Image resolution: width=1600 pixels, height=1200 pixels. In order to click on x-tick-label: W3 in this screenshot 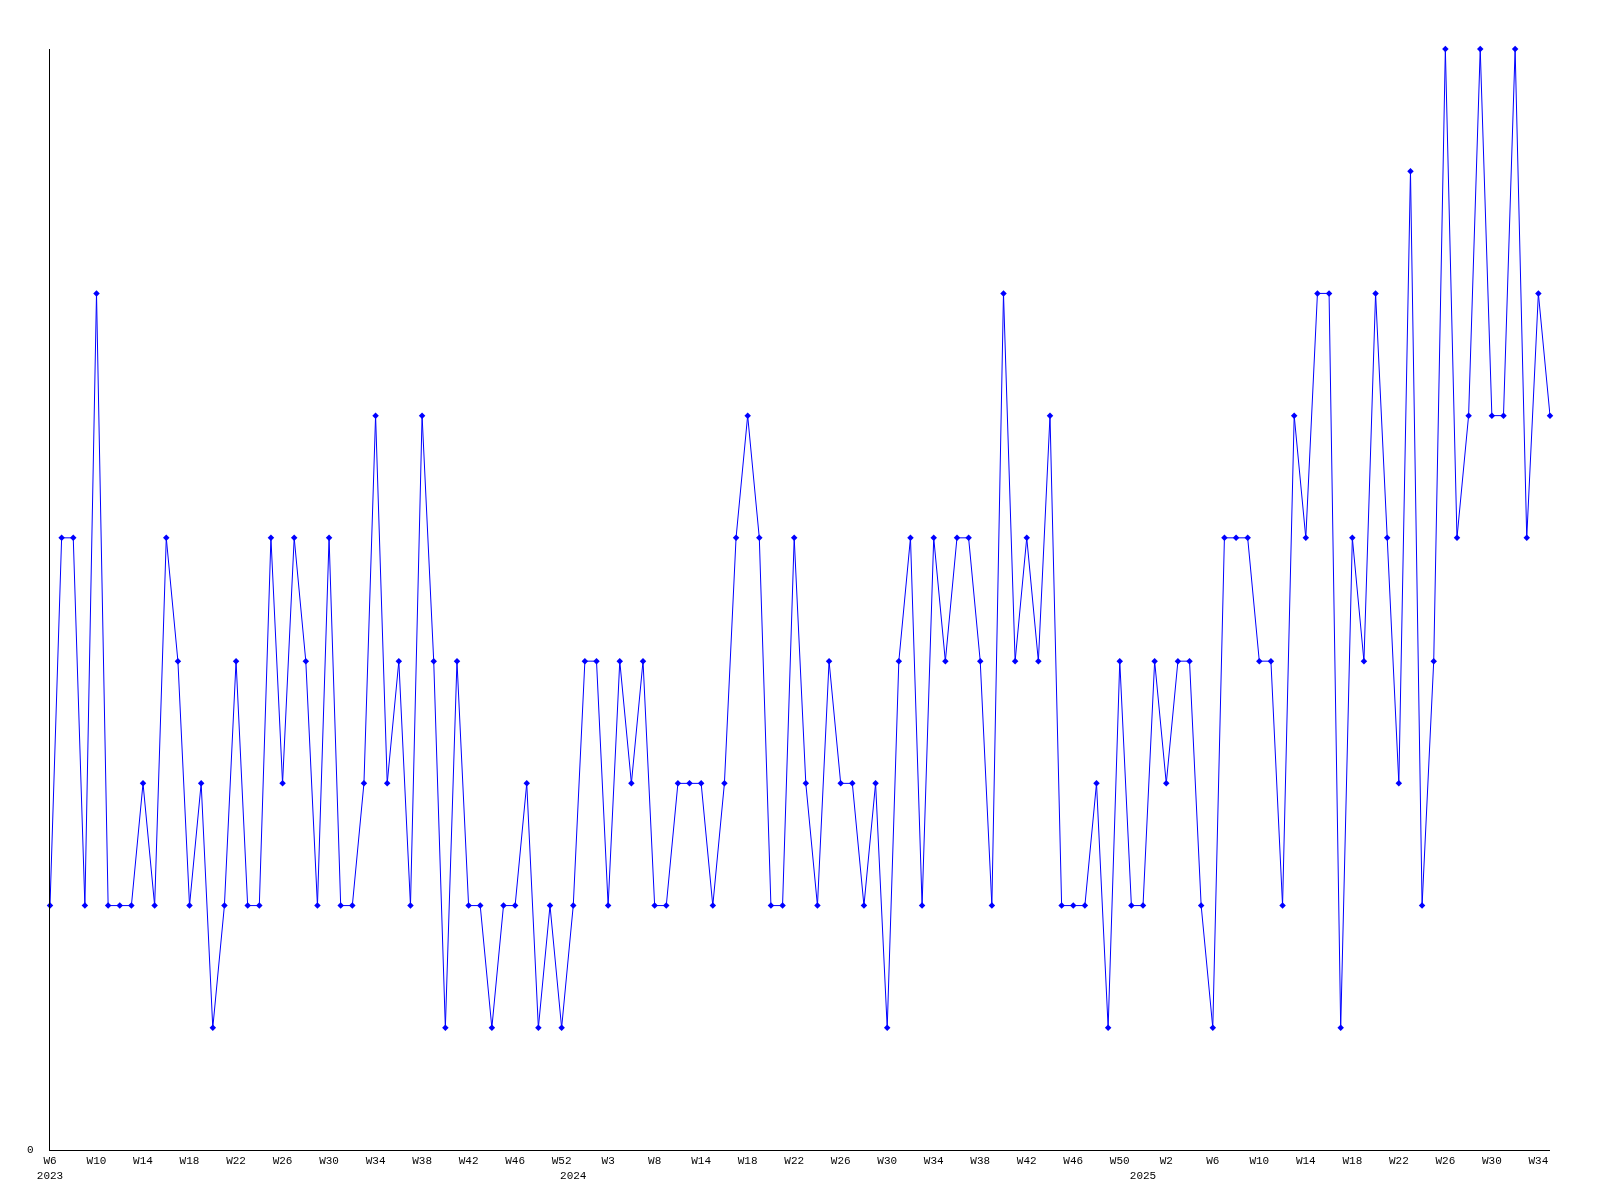, I will do `click(608, 1161)`.